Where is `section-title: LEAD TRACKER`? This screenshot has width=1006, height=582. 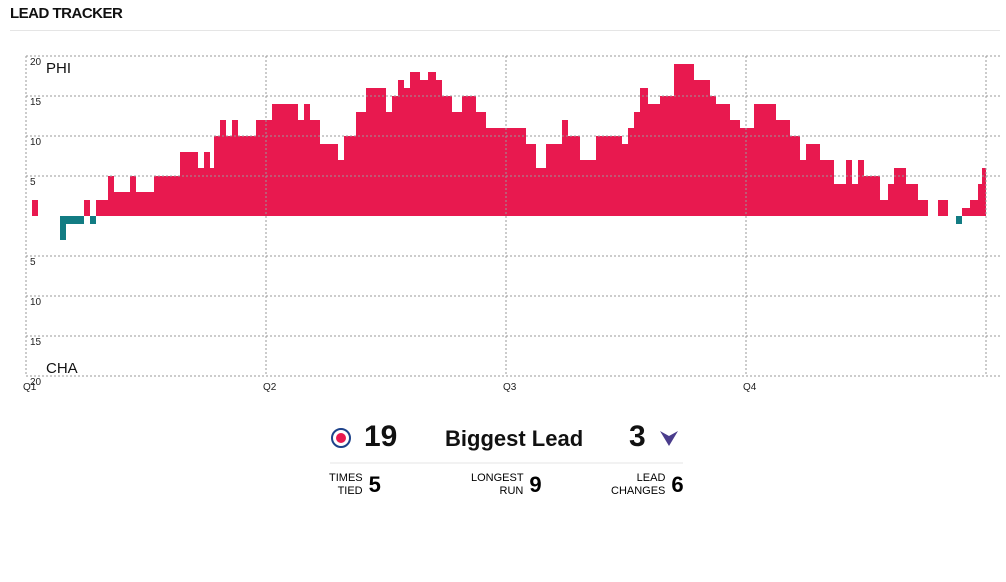
section-title: LEAD TRACKER is located at coordinates (66, 13).